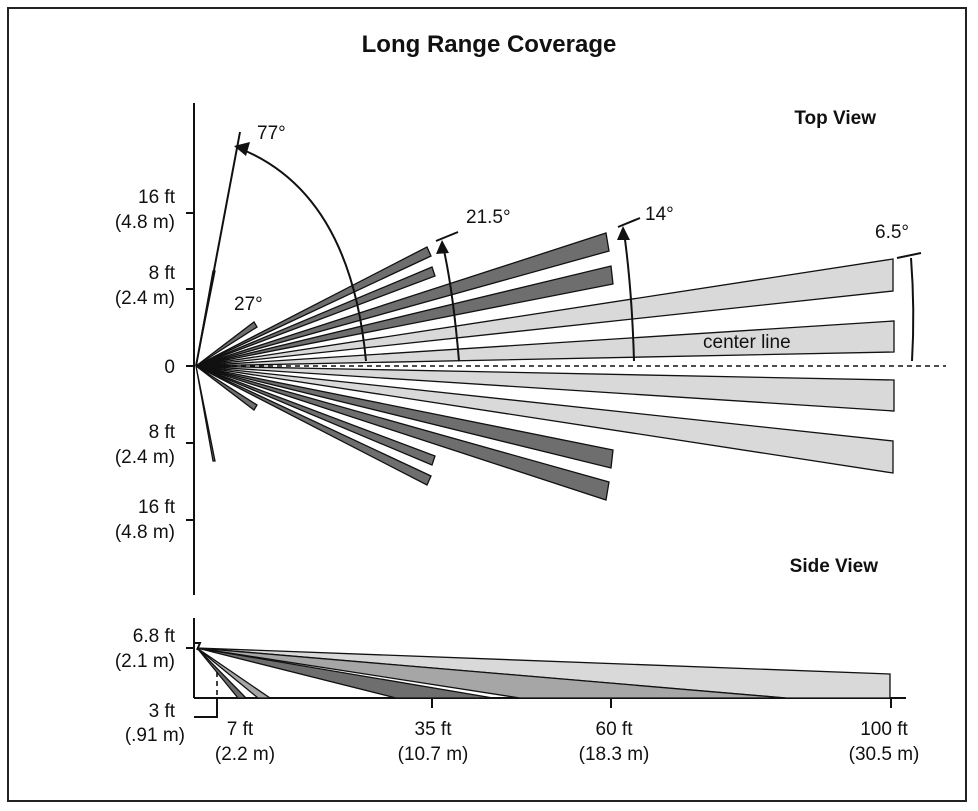 This screenshot has height=811, width=978. What do you see at coordinates (834, 566) in the screenshot?
I see `side-view-heading: Side View` at bounding box center [834, 566].